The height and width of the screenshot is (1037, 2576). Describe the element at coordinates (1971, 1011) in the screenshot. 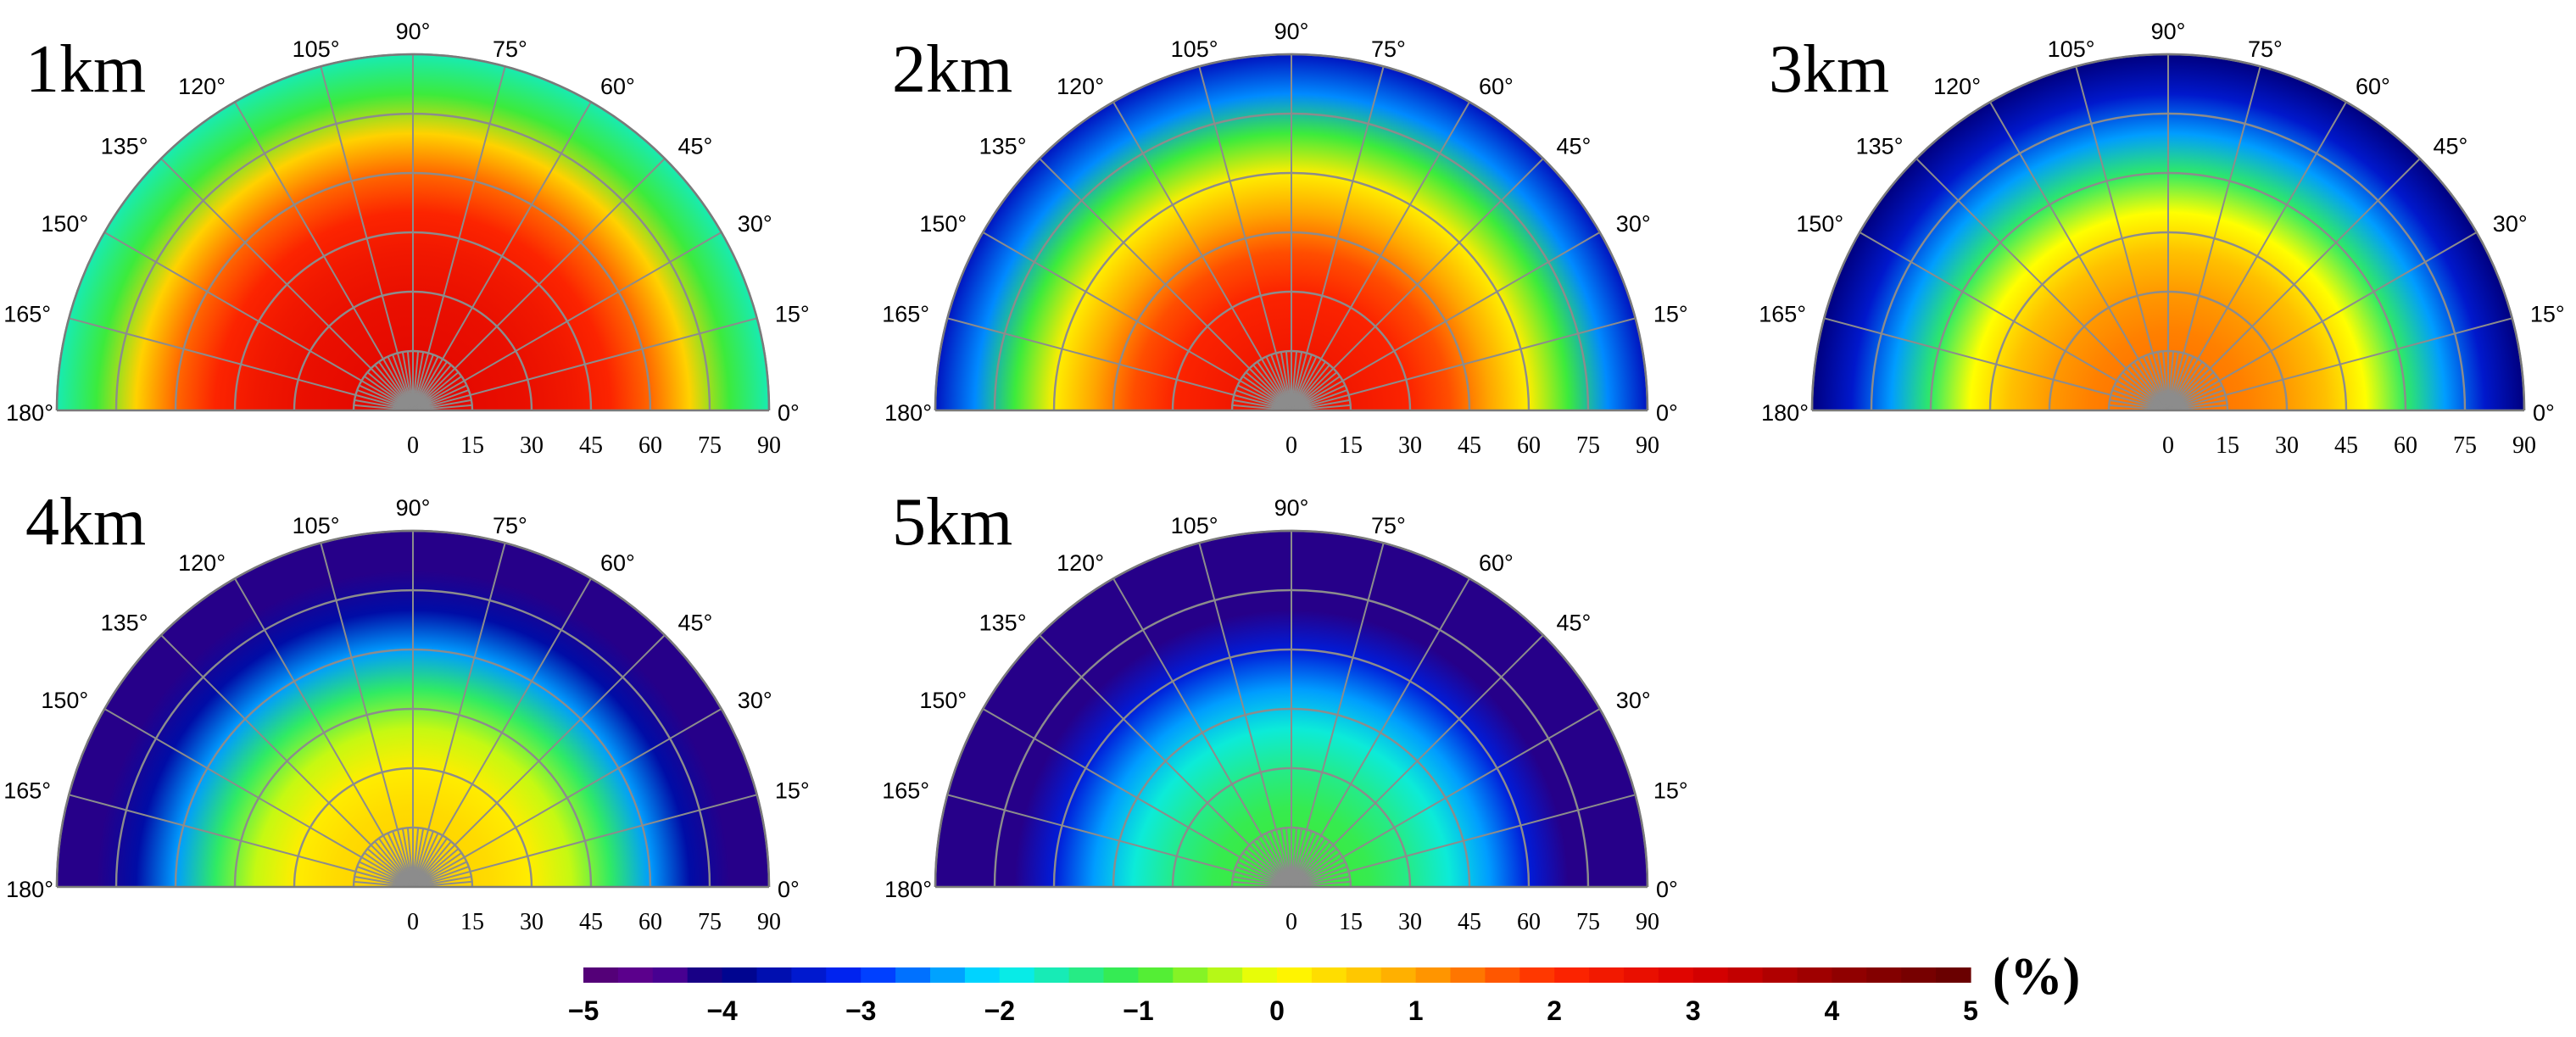

I see `colorbar-tick-label: 5` at that location.